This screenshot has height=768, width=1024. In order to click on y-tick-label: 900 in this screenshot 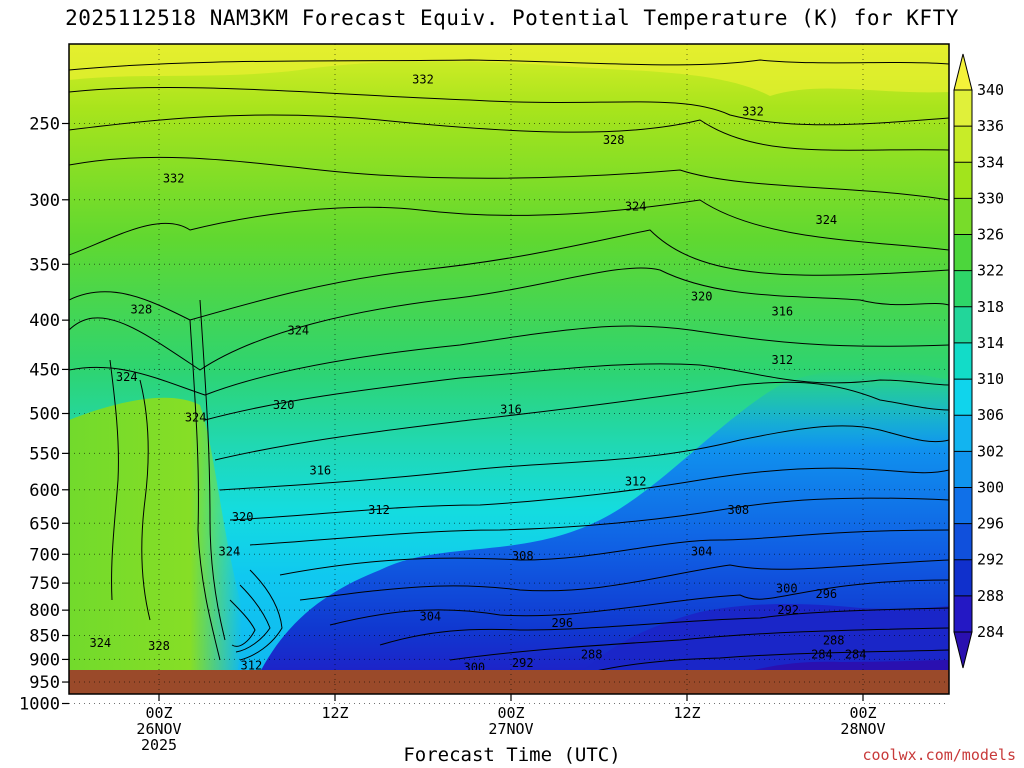, I will do `click(44, 660)`.